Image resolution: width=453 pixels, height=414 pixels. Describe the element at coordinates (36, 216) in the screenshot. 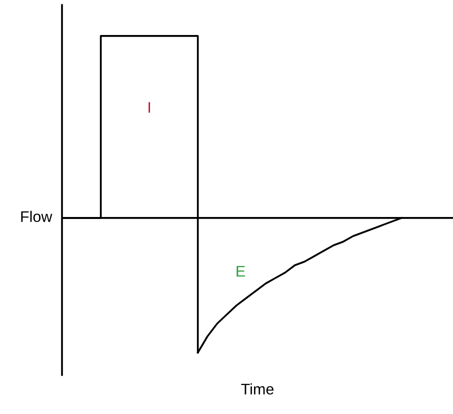

I see `y-axis-title: Flow` at that location.